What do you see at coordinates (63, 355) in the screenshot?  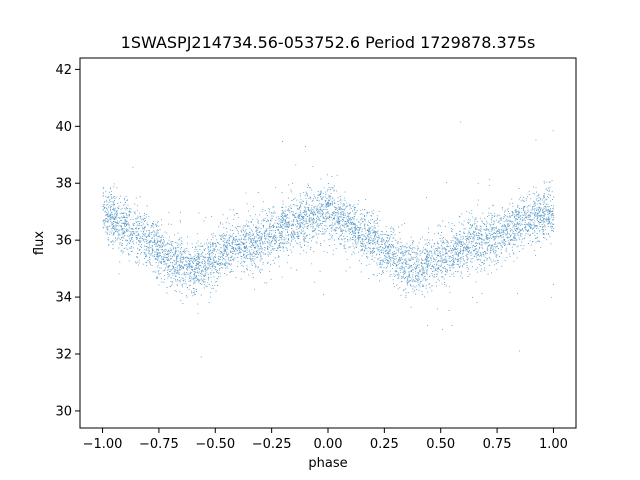 I see `y-tick-label: 32` at bounding box center [63, 355].